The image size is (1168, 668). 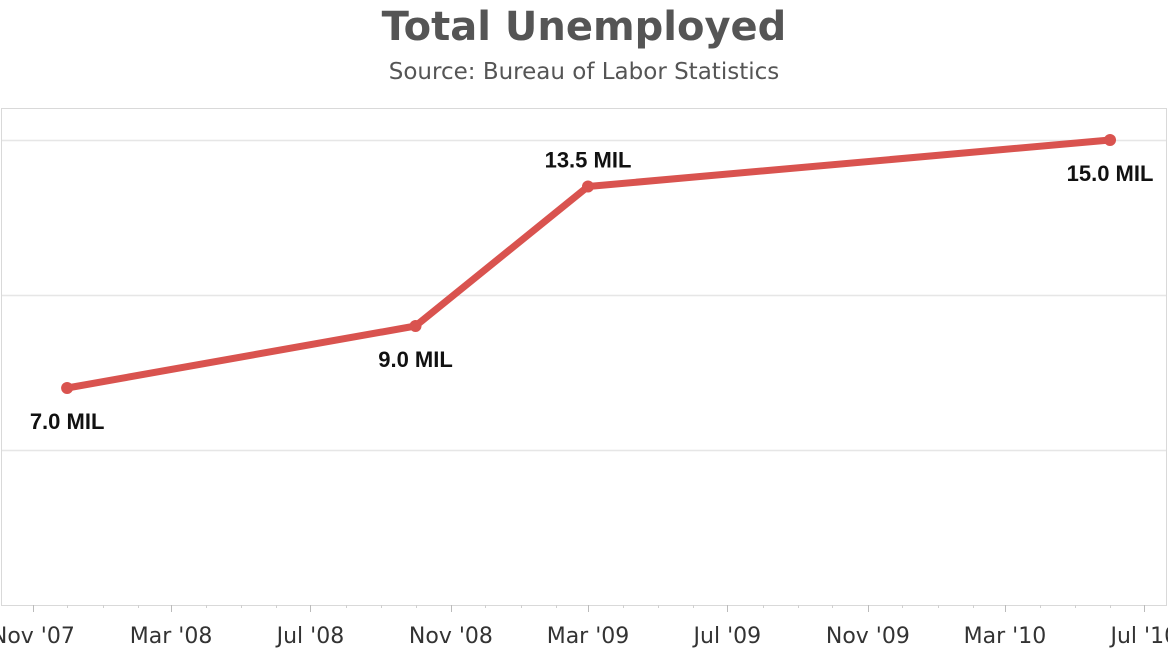 I want to click on x-tick-label: Mar '10, so click(x=1005, y=636).